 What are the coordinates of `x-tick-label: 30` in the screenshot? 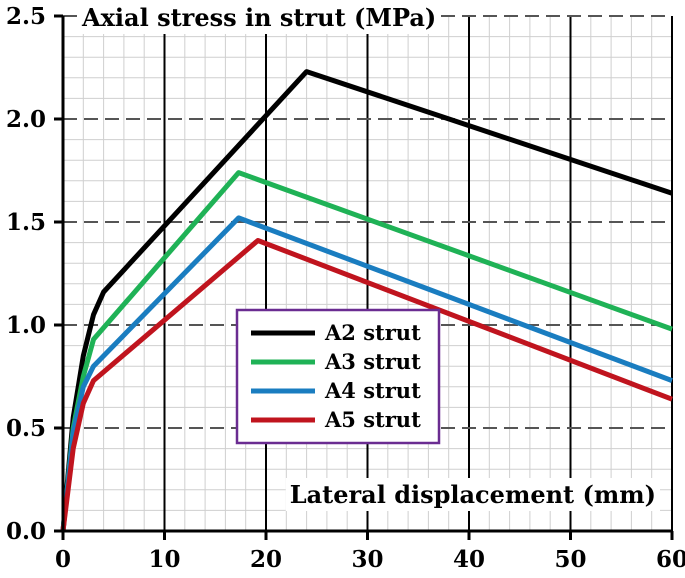 It's located at (367, 559).